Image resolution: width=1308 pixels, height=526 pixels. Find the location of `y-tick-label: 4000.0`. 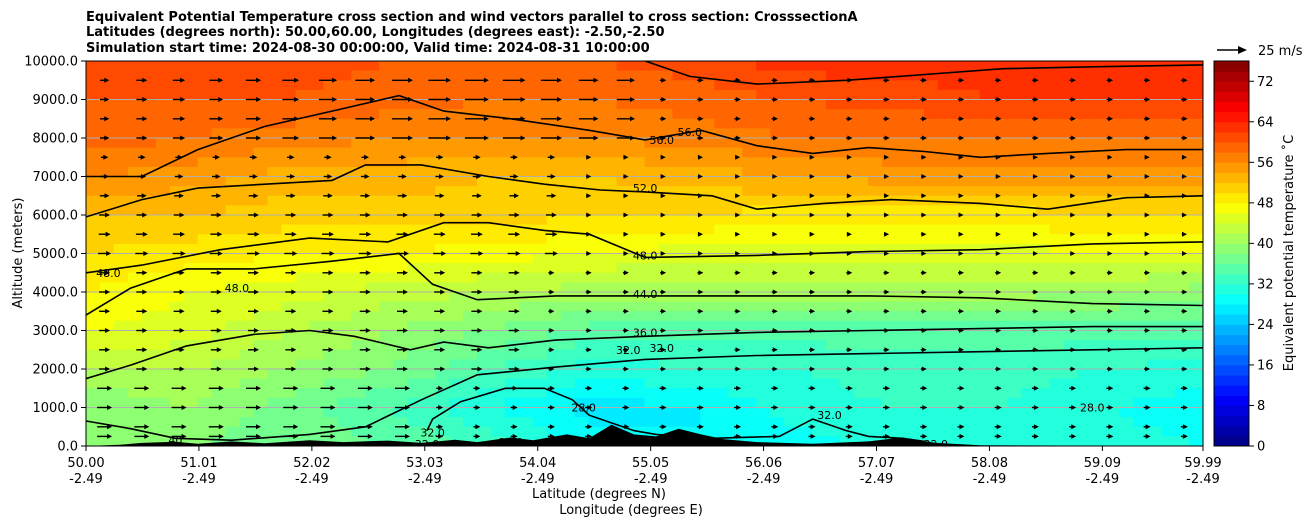

y-tick-label: 4000.0 is located at coordinates (56, 293).